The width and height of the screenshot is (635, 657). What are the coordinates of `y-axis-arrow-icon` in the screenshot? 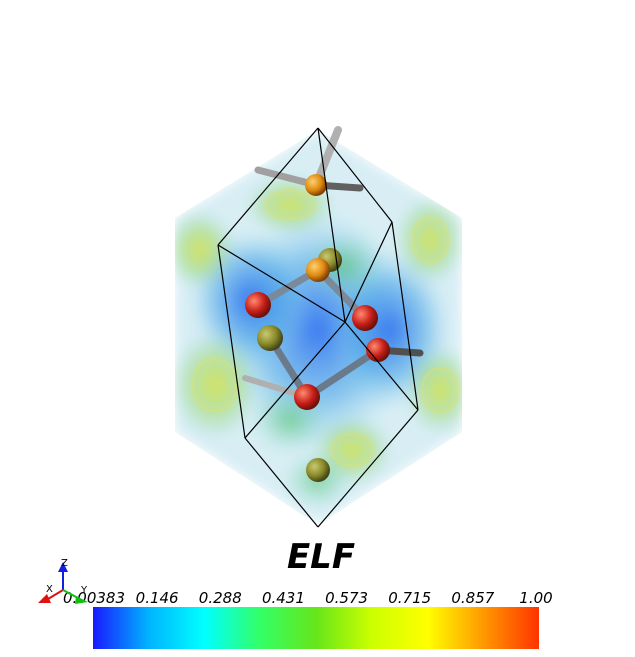 It's located at (81, 600).